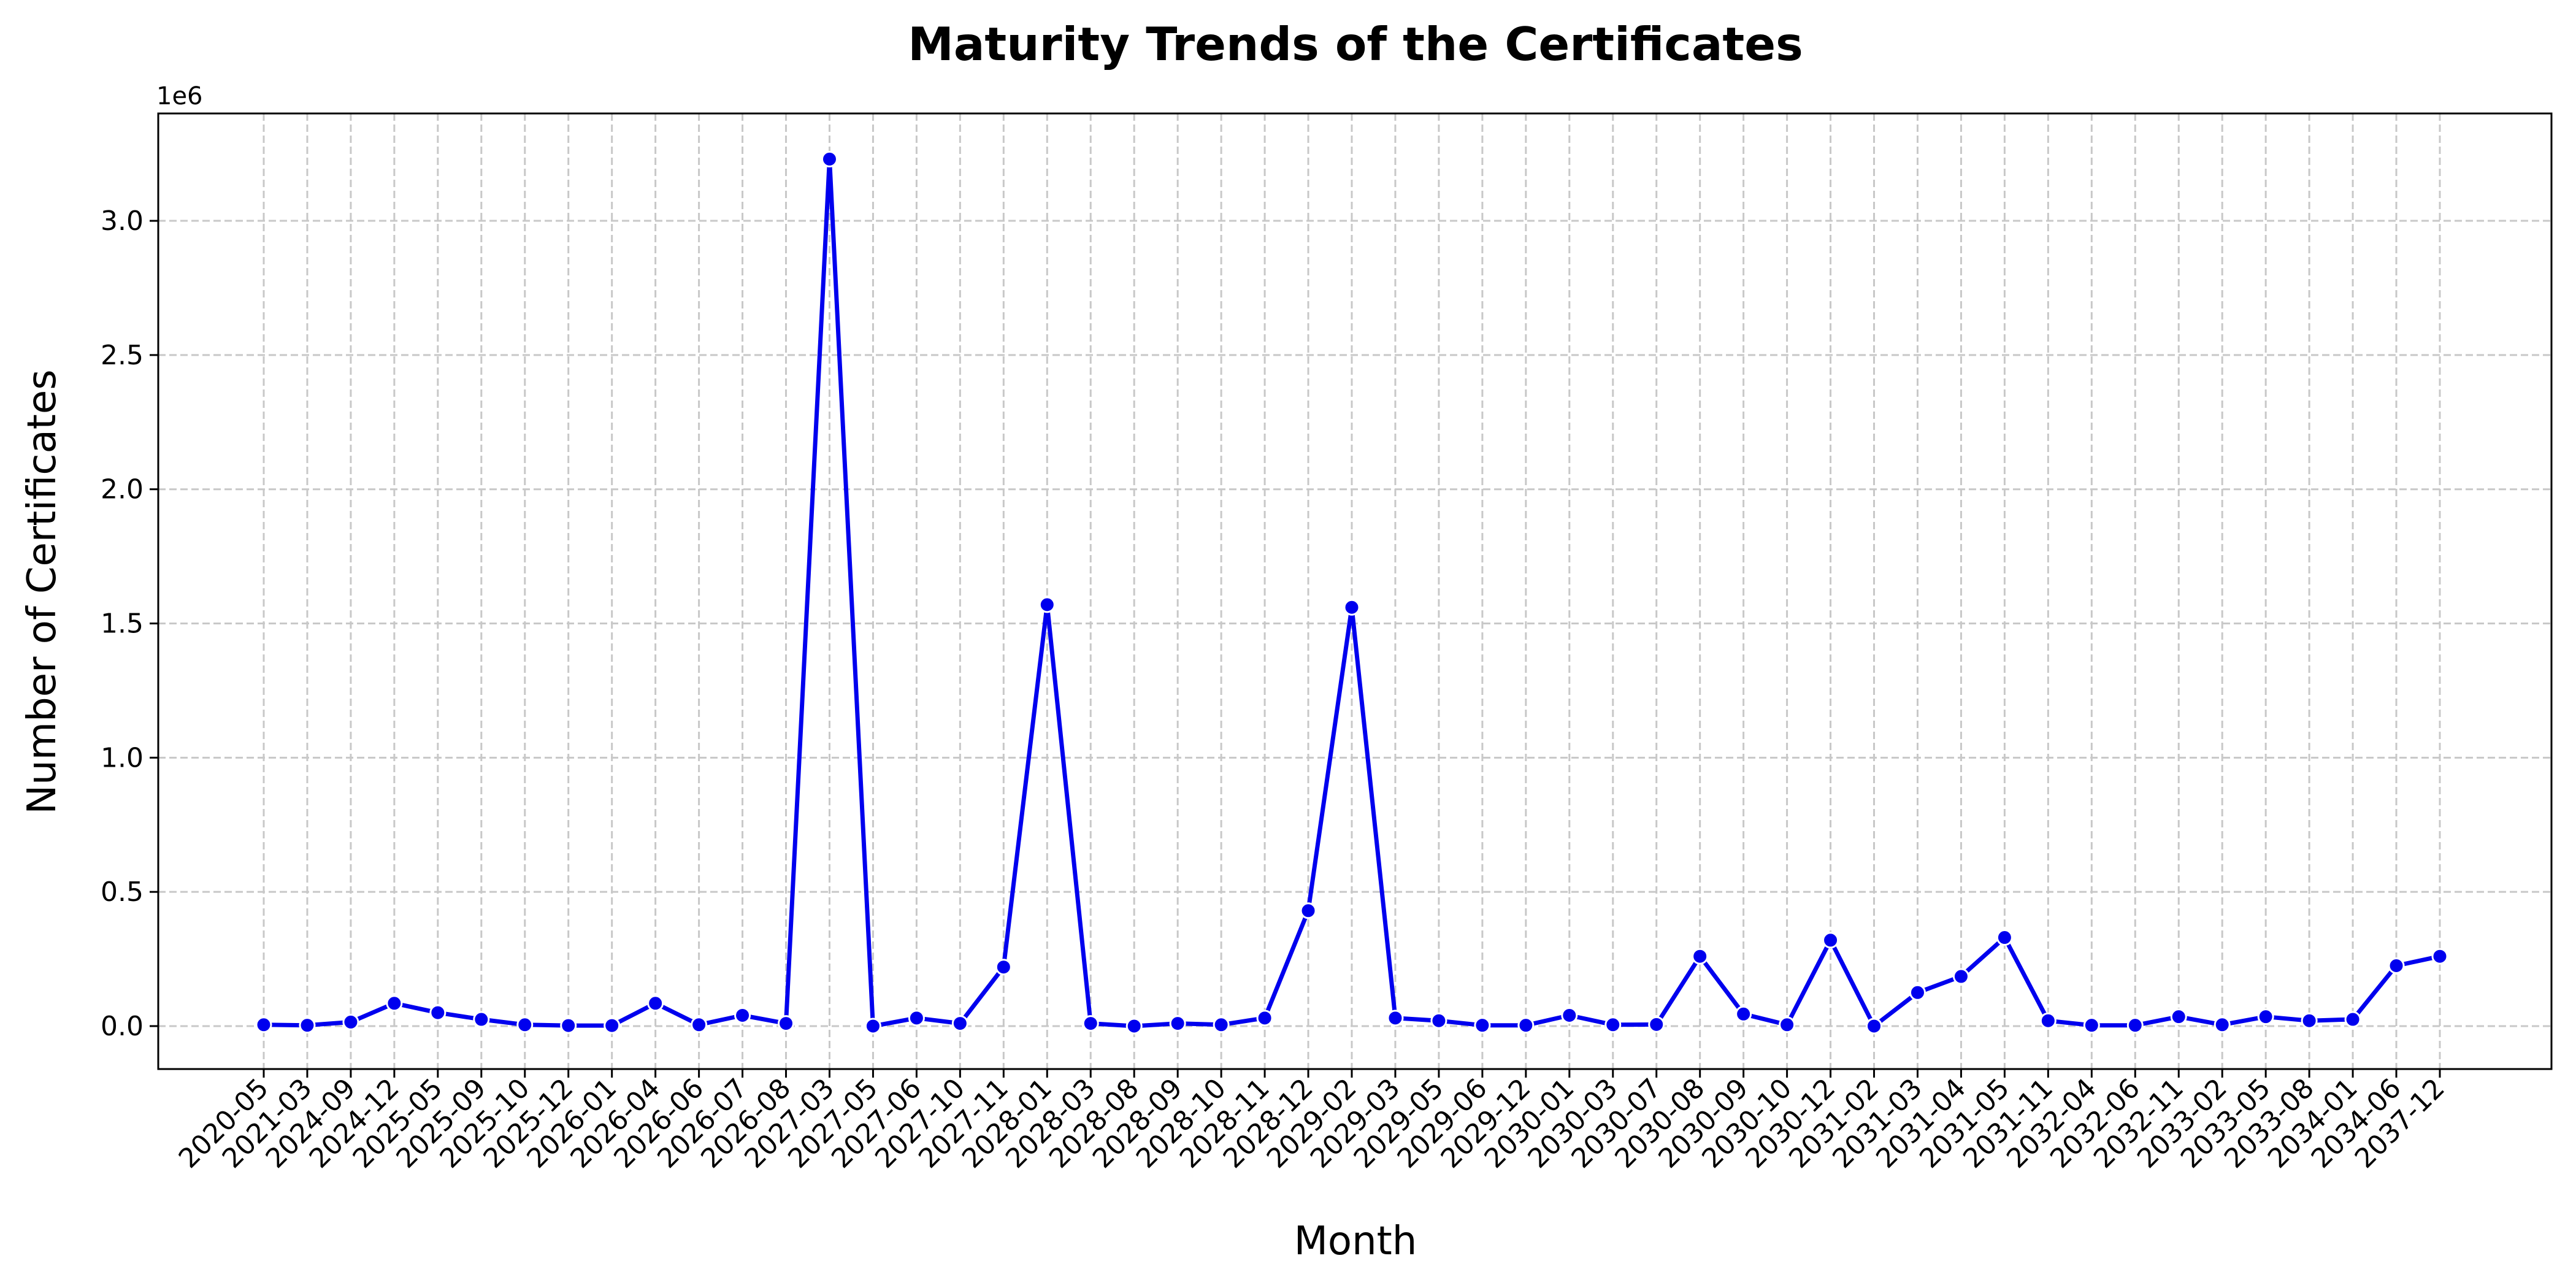  Describe the element at coordinates (42, 591) in the screenshot. I see `y-axis-label: Number of Certificates` at that location.